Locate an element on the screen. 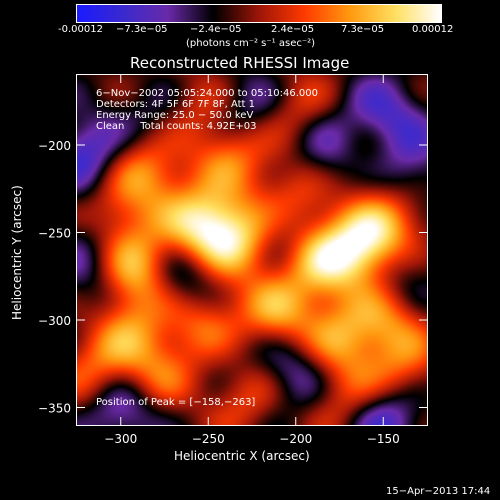 This screenshot has width=500, height=500. colorbar-tick-label: 7.3e−05 is located at coordinates (363, 29).